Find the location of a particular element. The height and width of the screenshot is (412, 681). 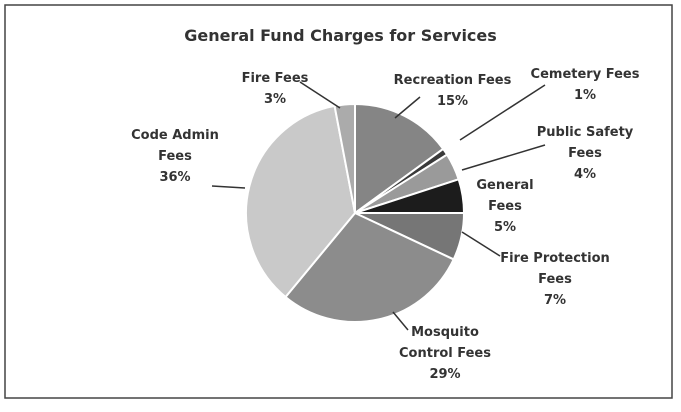

slice-label: Public Safety Fees 4% is located at coordinates (585, 153).